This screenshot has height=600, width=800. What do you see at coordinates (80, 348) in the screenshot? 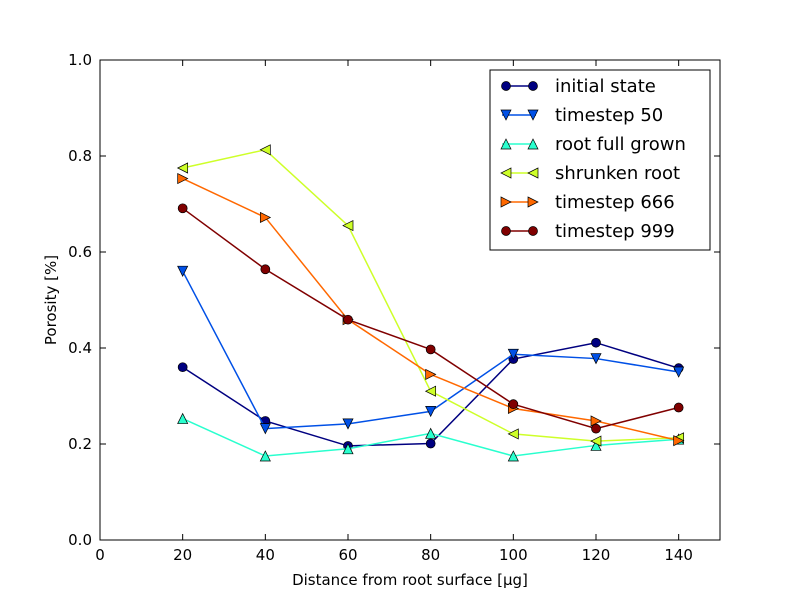
I see `y-tick-label: 0.4` at bounding box center [80, 348].